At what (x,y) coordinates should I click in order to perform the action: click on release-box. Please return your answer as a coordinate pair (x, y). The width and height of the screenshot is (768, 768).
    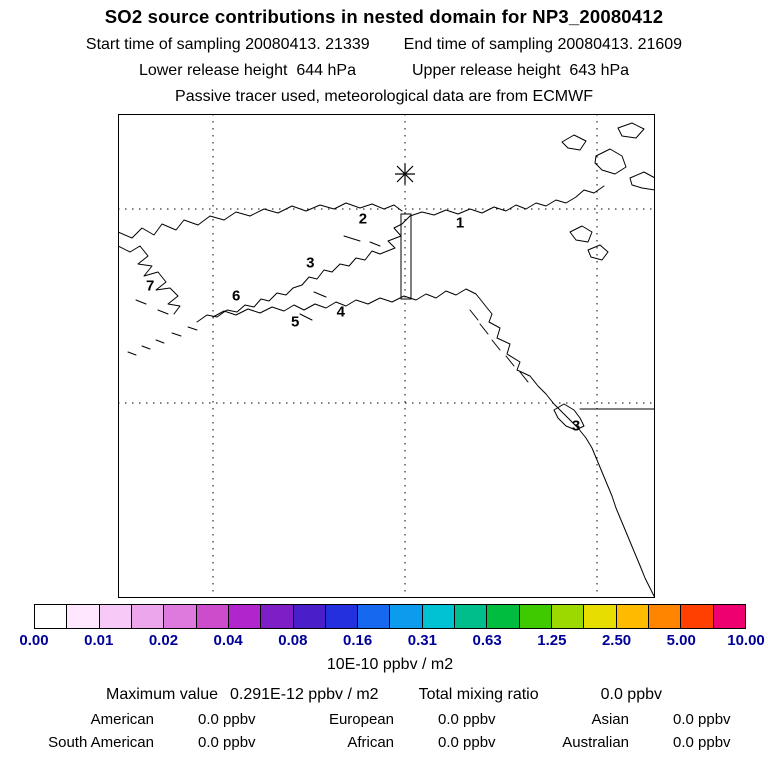
    Looking at the image, I should click on (406, 256).